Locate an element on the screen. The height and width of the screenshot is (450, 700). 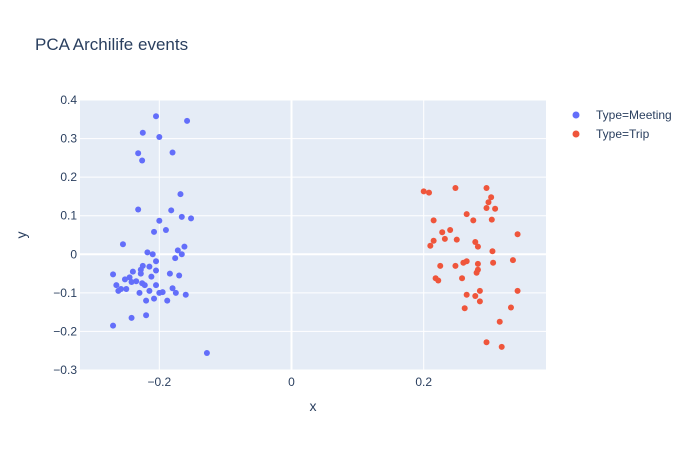
x-tick-label: 0 is located at coordinates (291, 382).